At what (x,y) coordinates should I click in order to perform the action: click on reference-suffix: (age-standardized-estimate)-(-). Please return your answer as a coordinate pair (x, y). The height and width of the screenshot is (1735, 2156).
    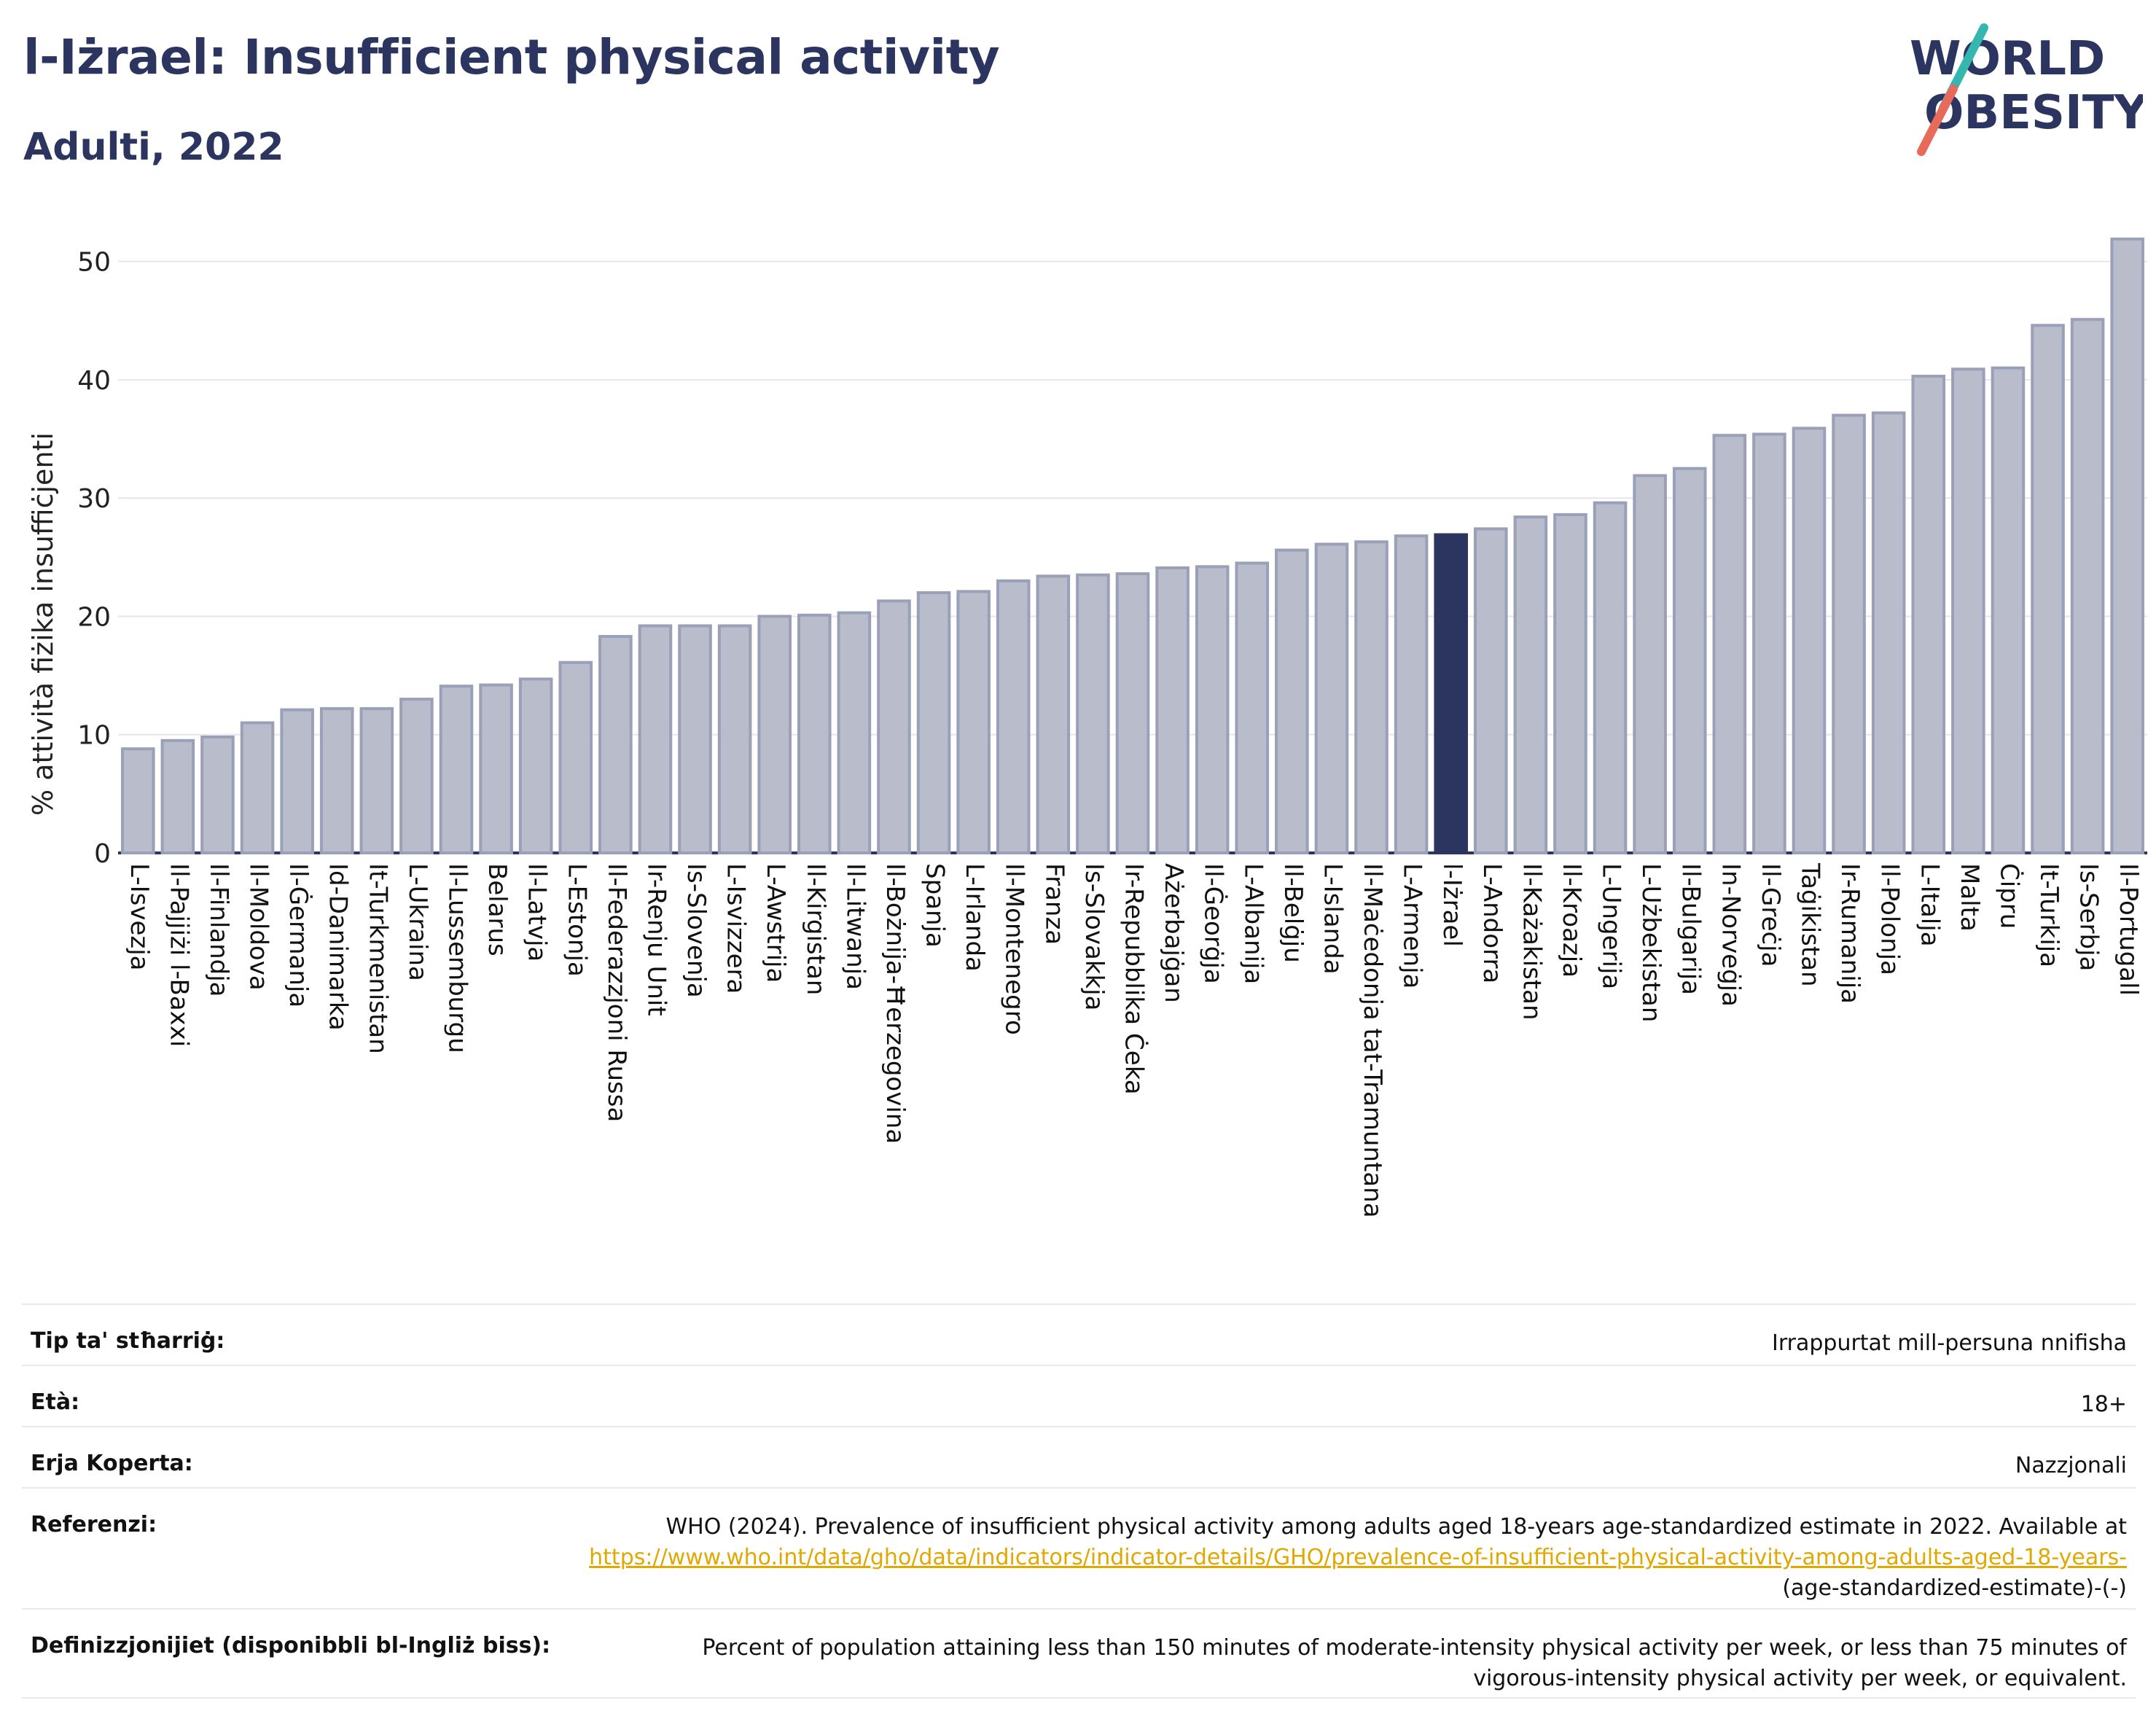
    Looking at the image, I should click on (1955, 1588).